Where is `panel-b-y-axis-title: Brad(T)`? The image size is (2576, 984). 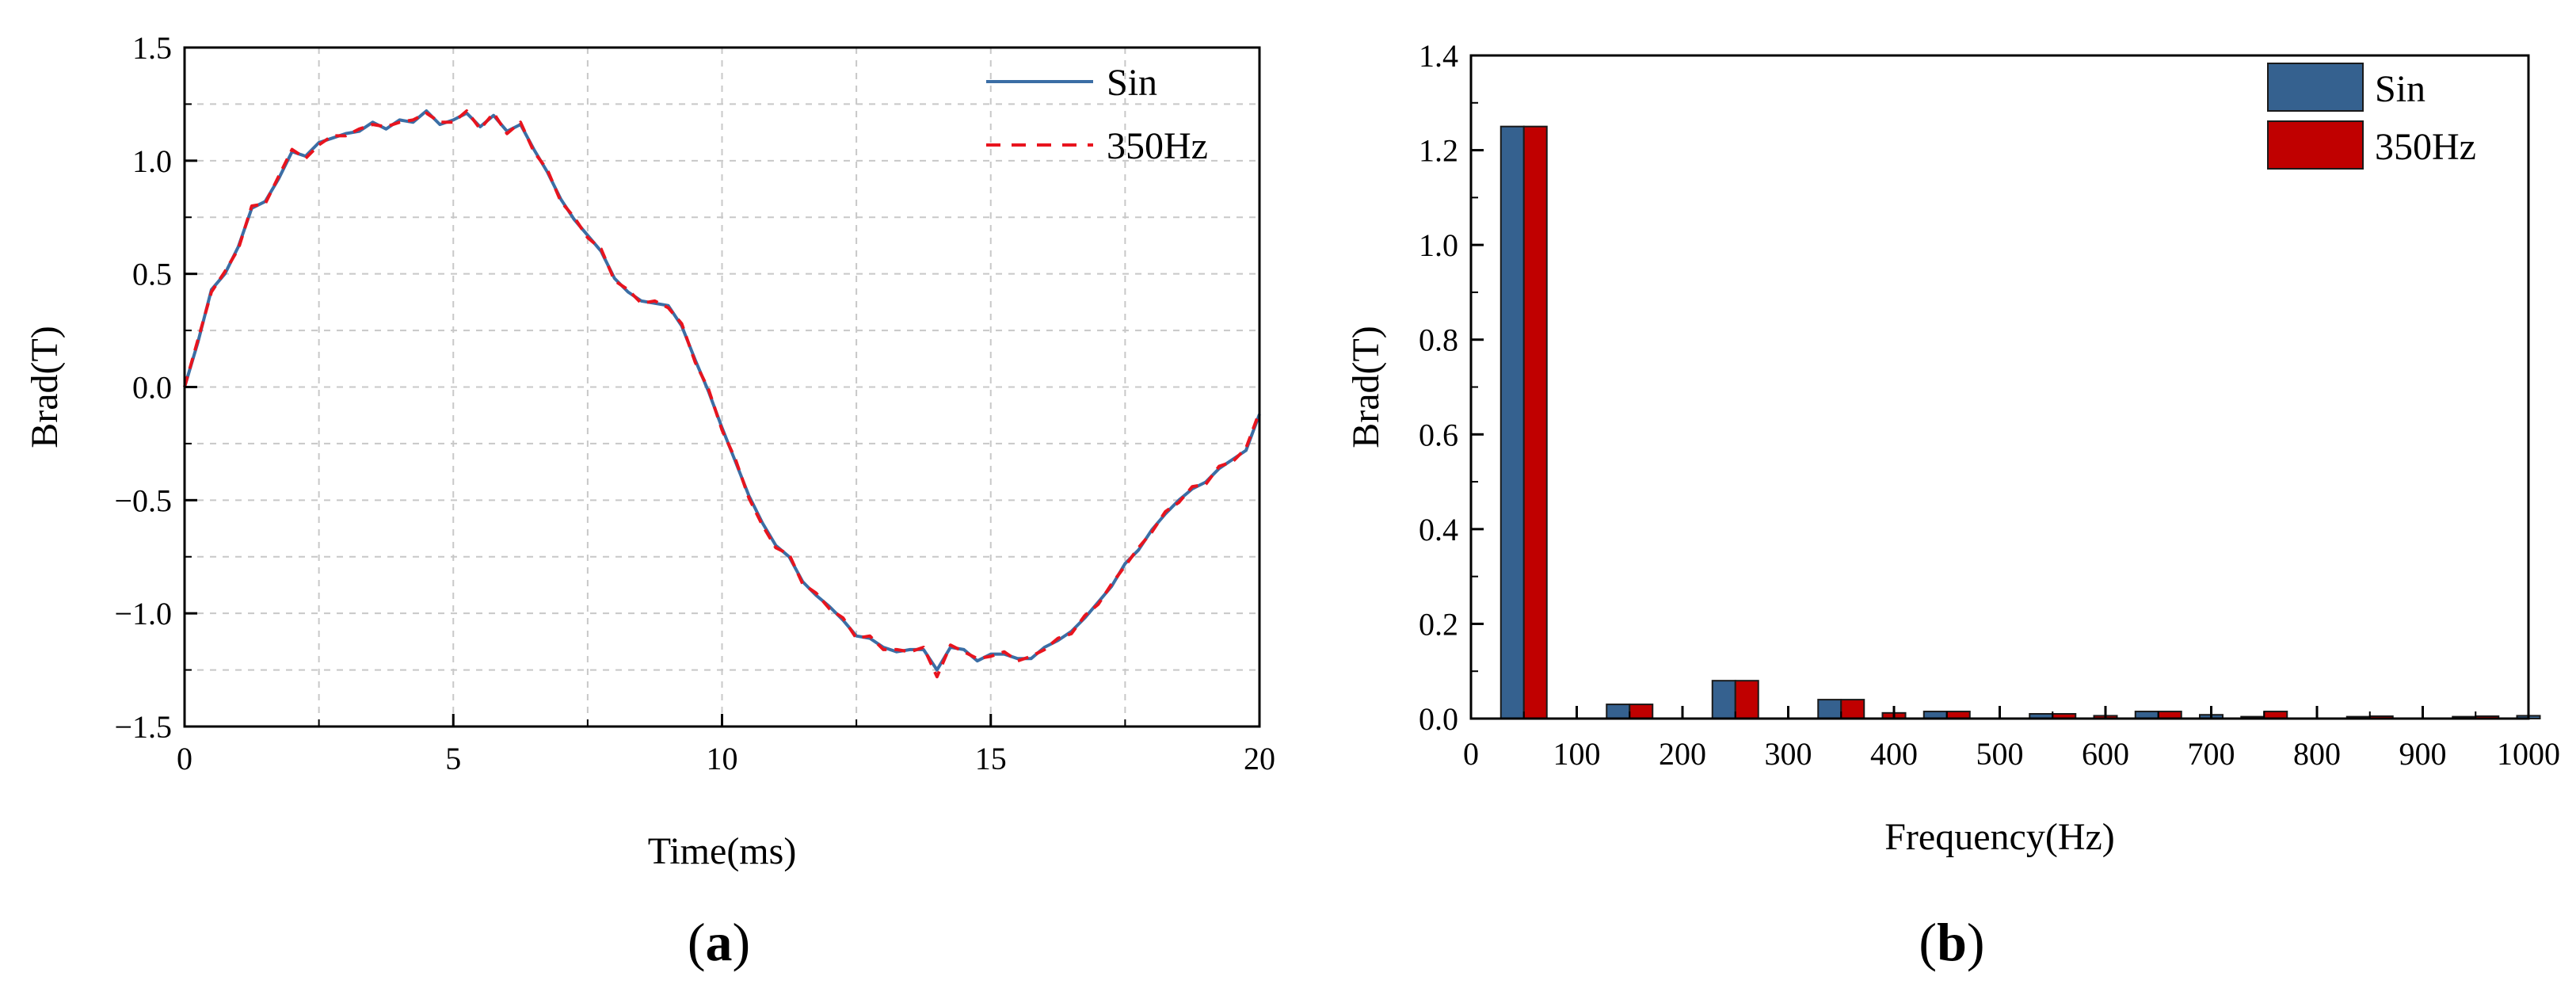
panel-b-y-axis-title: Brad(T) is located at coordinates (1366, 387).